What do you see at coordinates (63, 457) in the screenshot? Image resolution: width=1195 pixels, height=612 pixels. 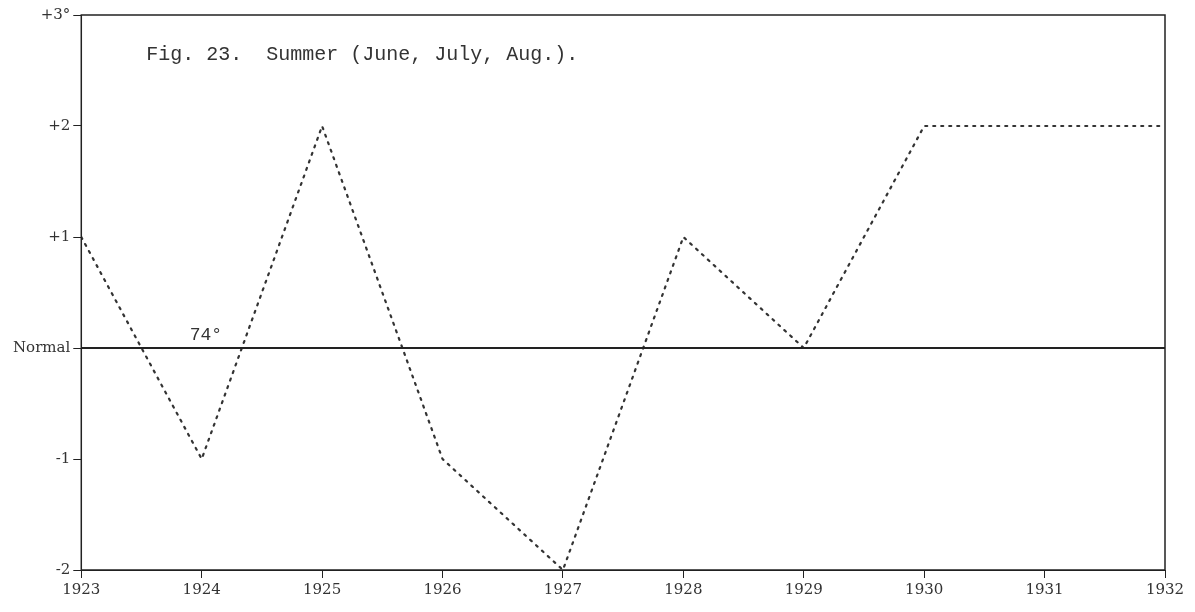 I see `y-tick-label: -1` at bounding box center [63, 457].